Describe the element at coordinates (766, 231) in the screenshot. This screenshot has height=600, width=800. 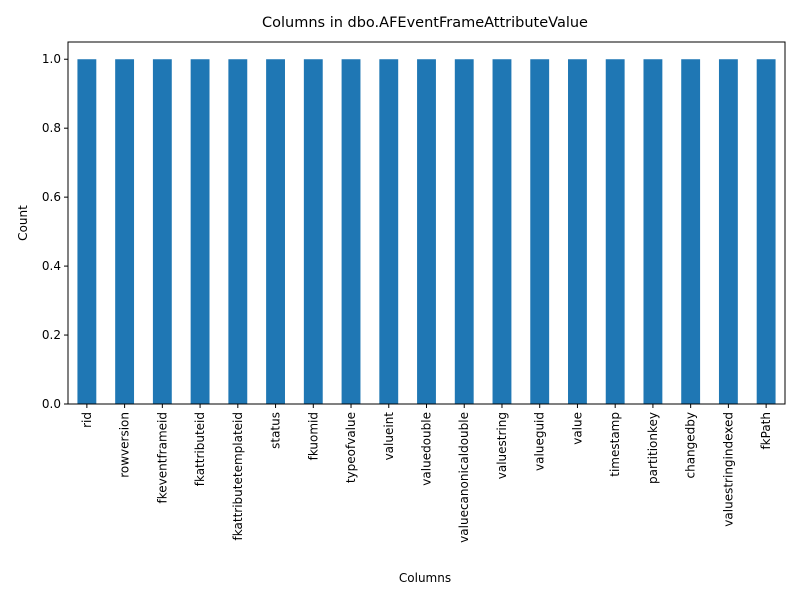
I see `bar-fkPath` at that location.